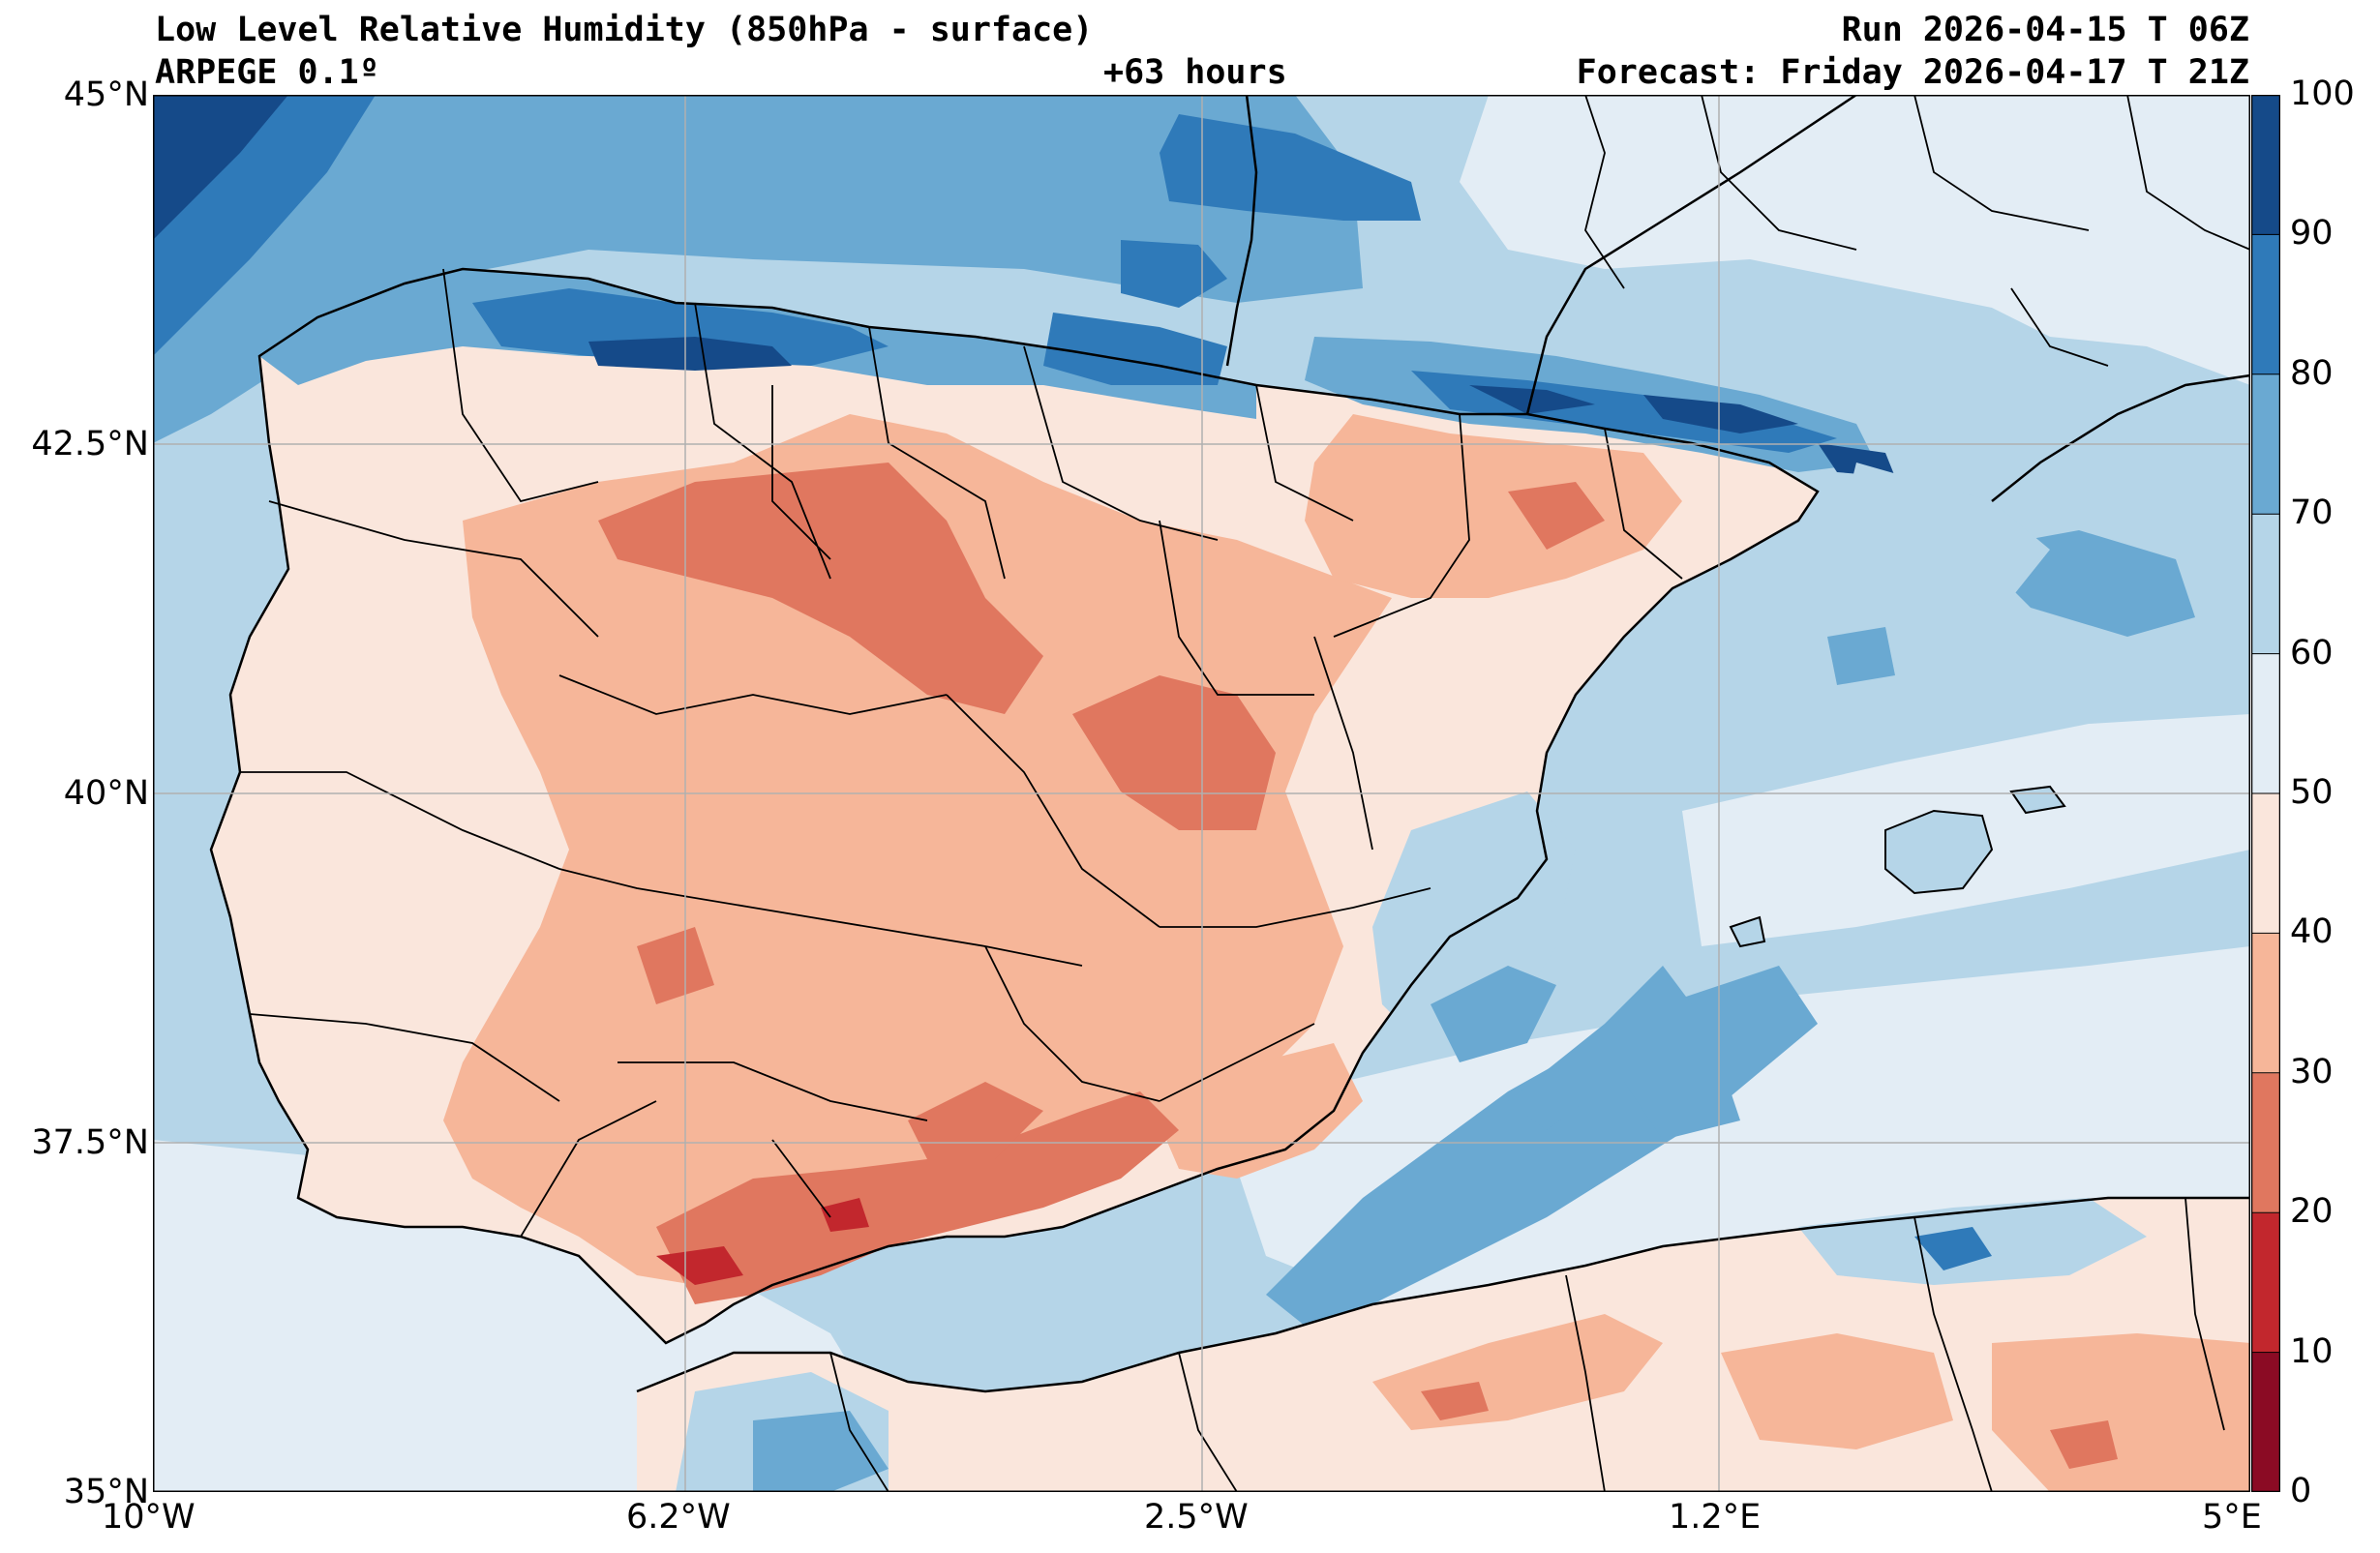 This screenshot has height=1553, width=2380. I want to click on lon-label-1-2e: 1.2°E, so click(1715, 1517).